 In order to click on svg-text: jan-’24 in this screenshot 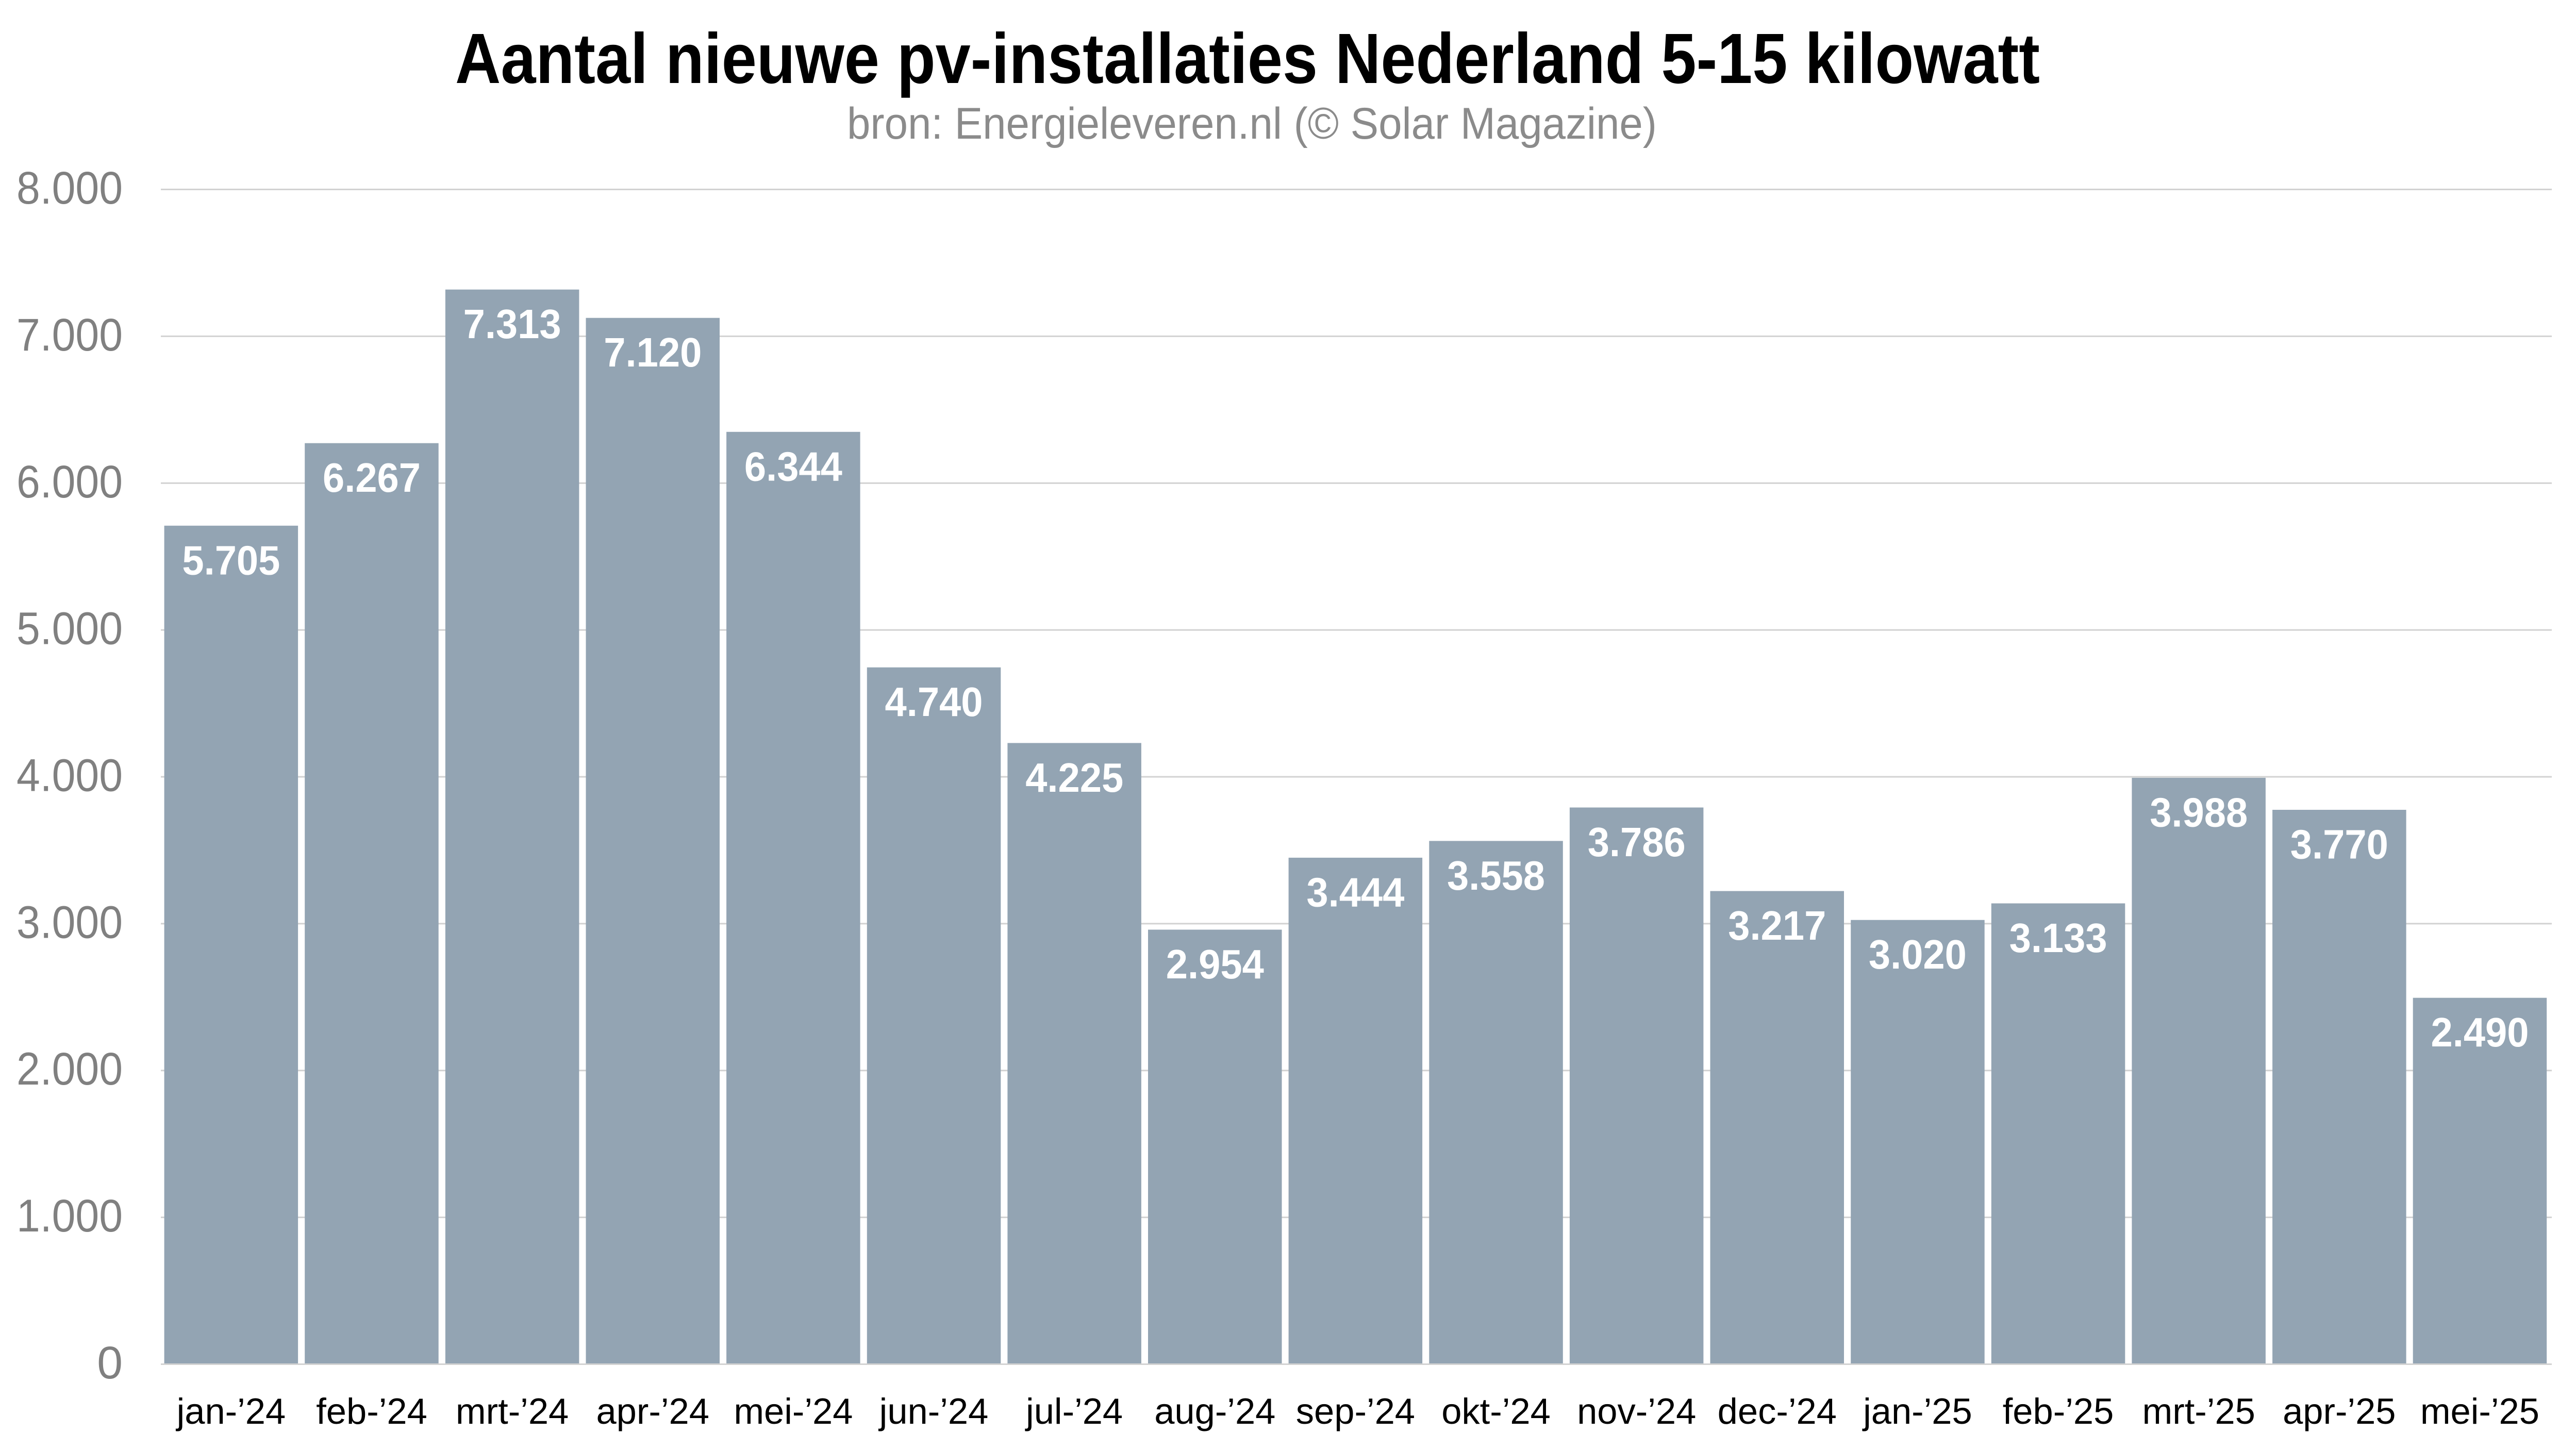, I will do `click(231, 1411)`.